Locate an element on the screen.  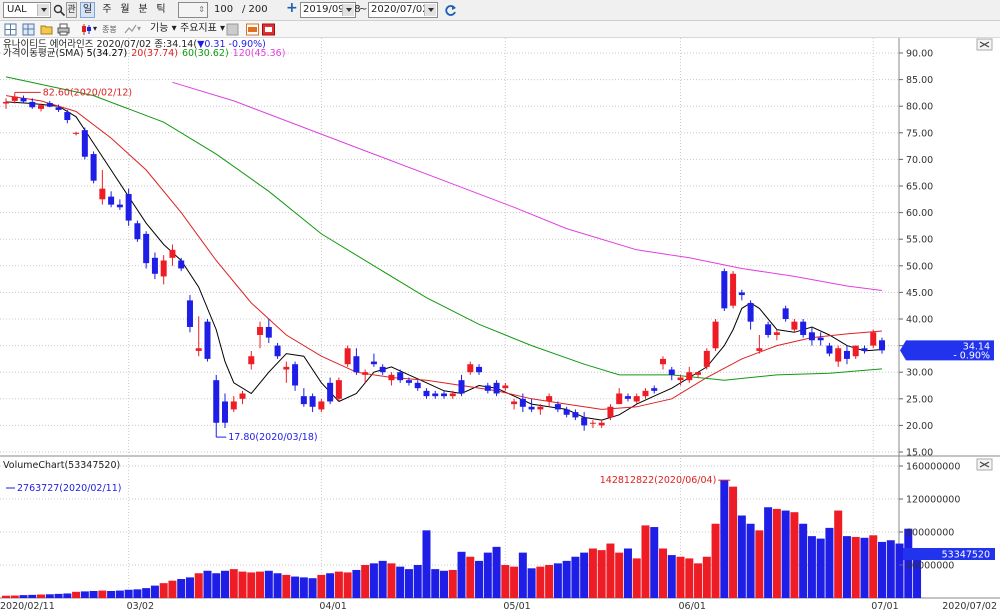
crosshair-icon is located at coordinates (10, 29).